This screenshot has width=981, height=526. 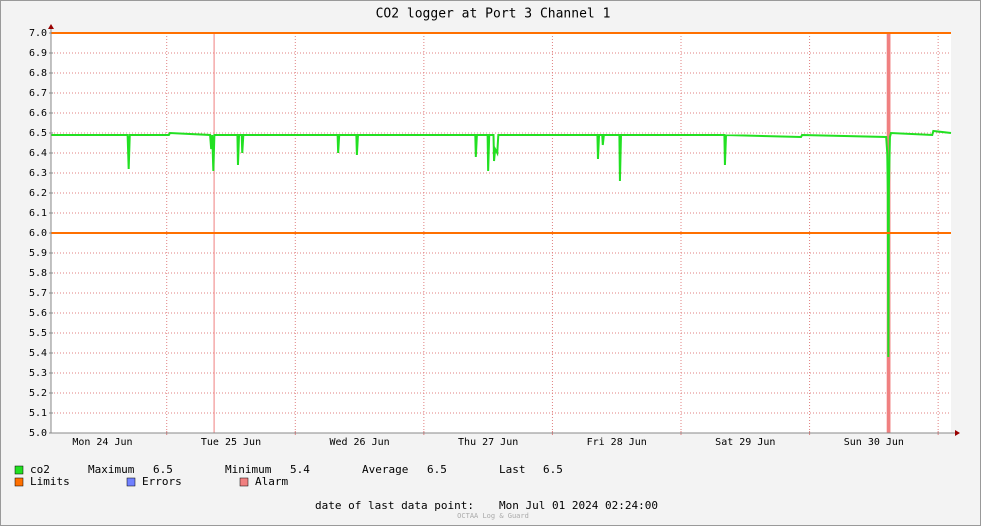 What do you see at coordinates (38, 333) in the screenshot?
I see `y-tick-label: 5.5` at bounding box center [38, 333].